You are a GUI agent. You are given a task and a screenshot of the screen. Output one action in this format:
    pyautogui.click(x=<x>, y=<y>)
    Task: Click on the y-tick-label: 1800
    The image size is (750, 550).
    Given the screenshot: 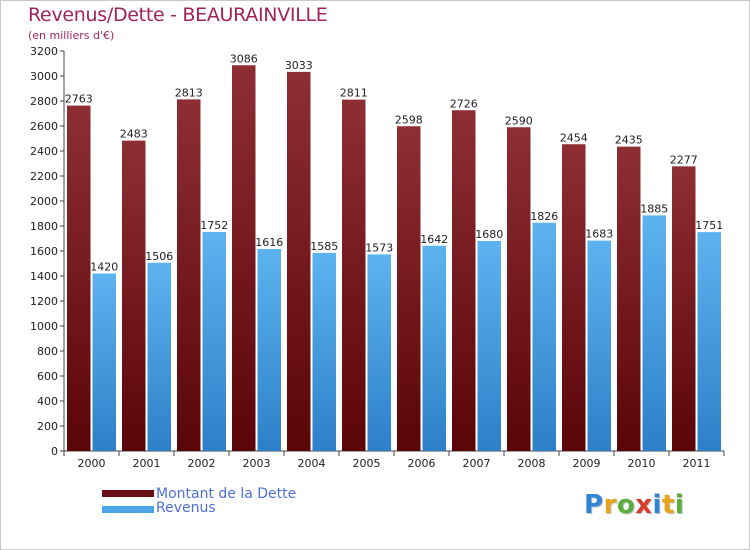 What is the action you would take?
    pyautogui.click(x=44, y=226)
    